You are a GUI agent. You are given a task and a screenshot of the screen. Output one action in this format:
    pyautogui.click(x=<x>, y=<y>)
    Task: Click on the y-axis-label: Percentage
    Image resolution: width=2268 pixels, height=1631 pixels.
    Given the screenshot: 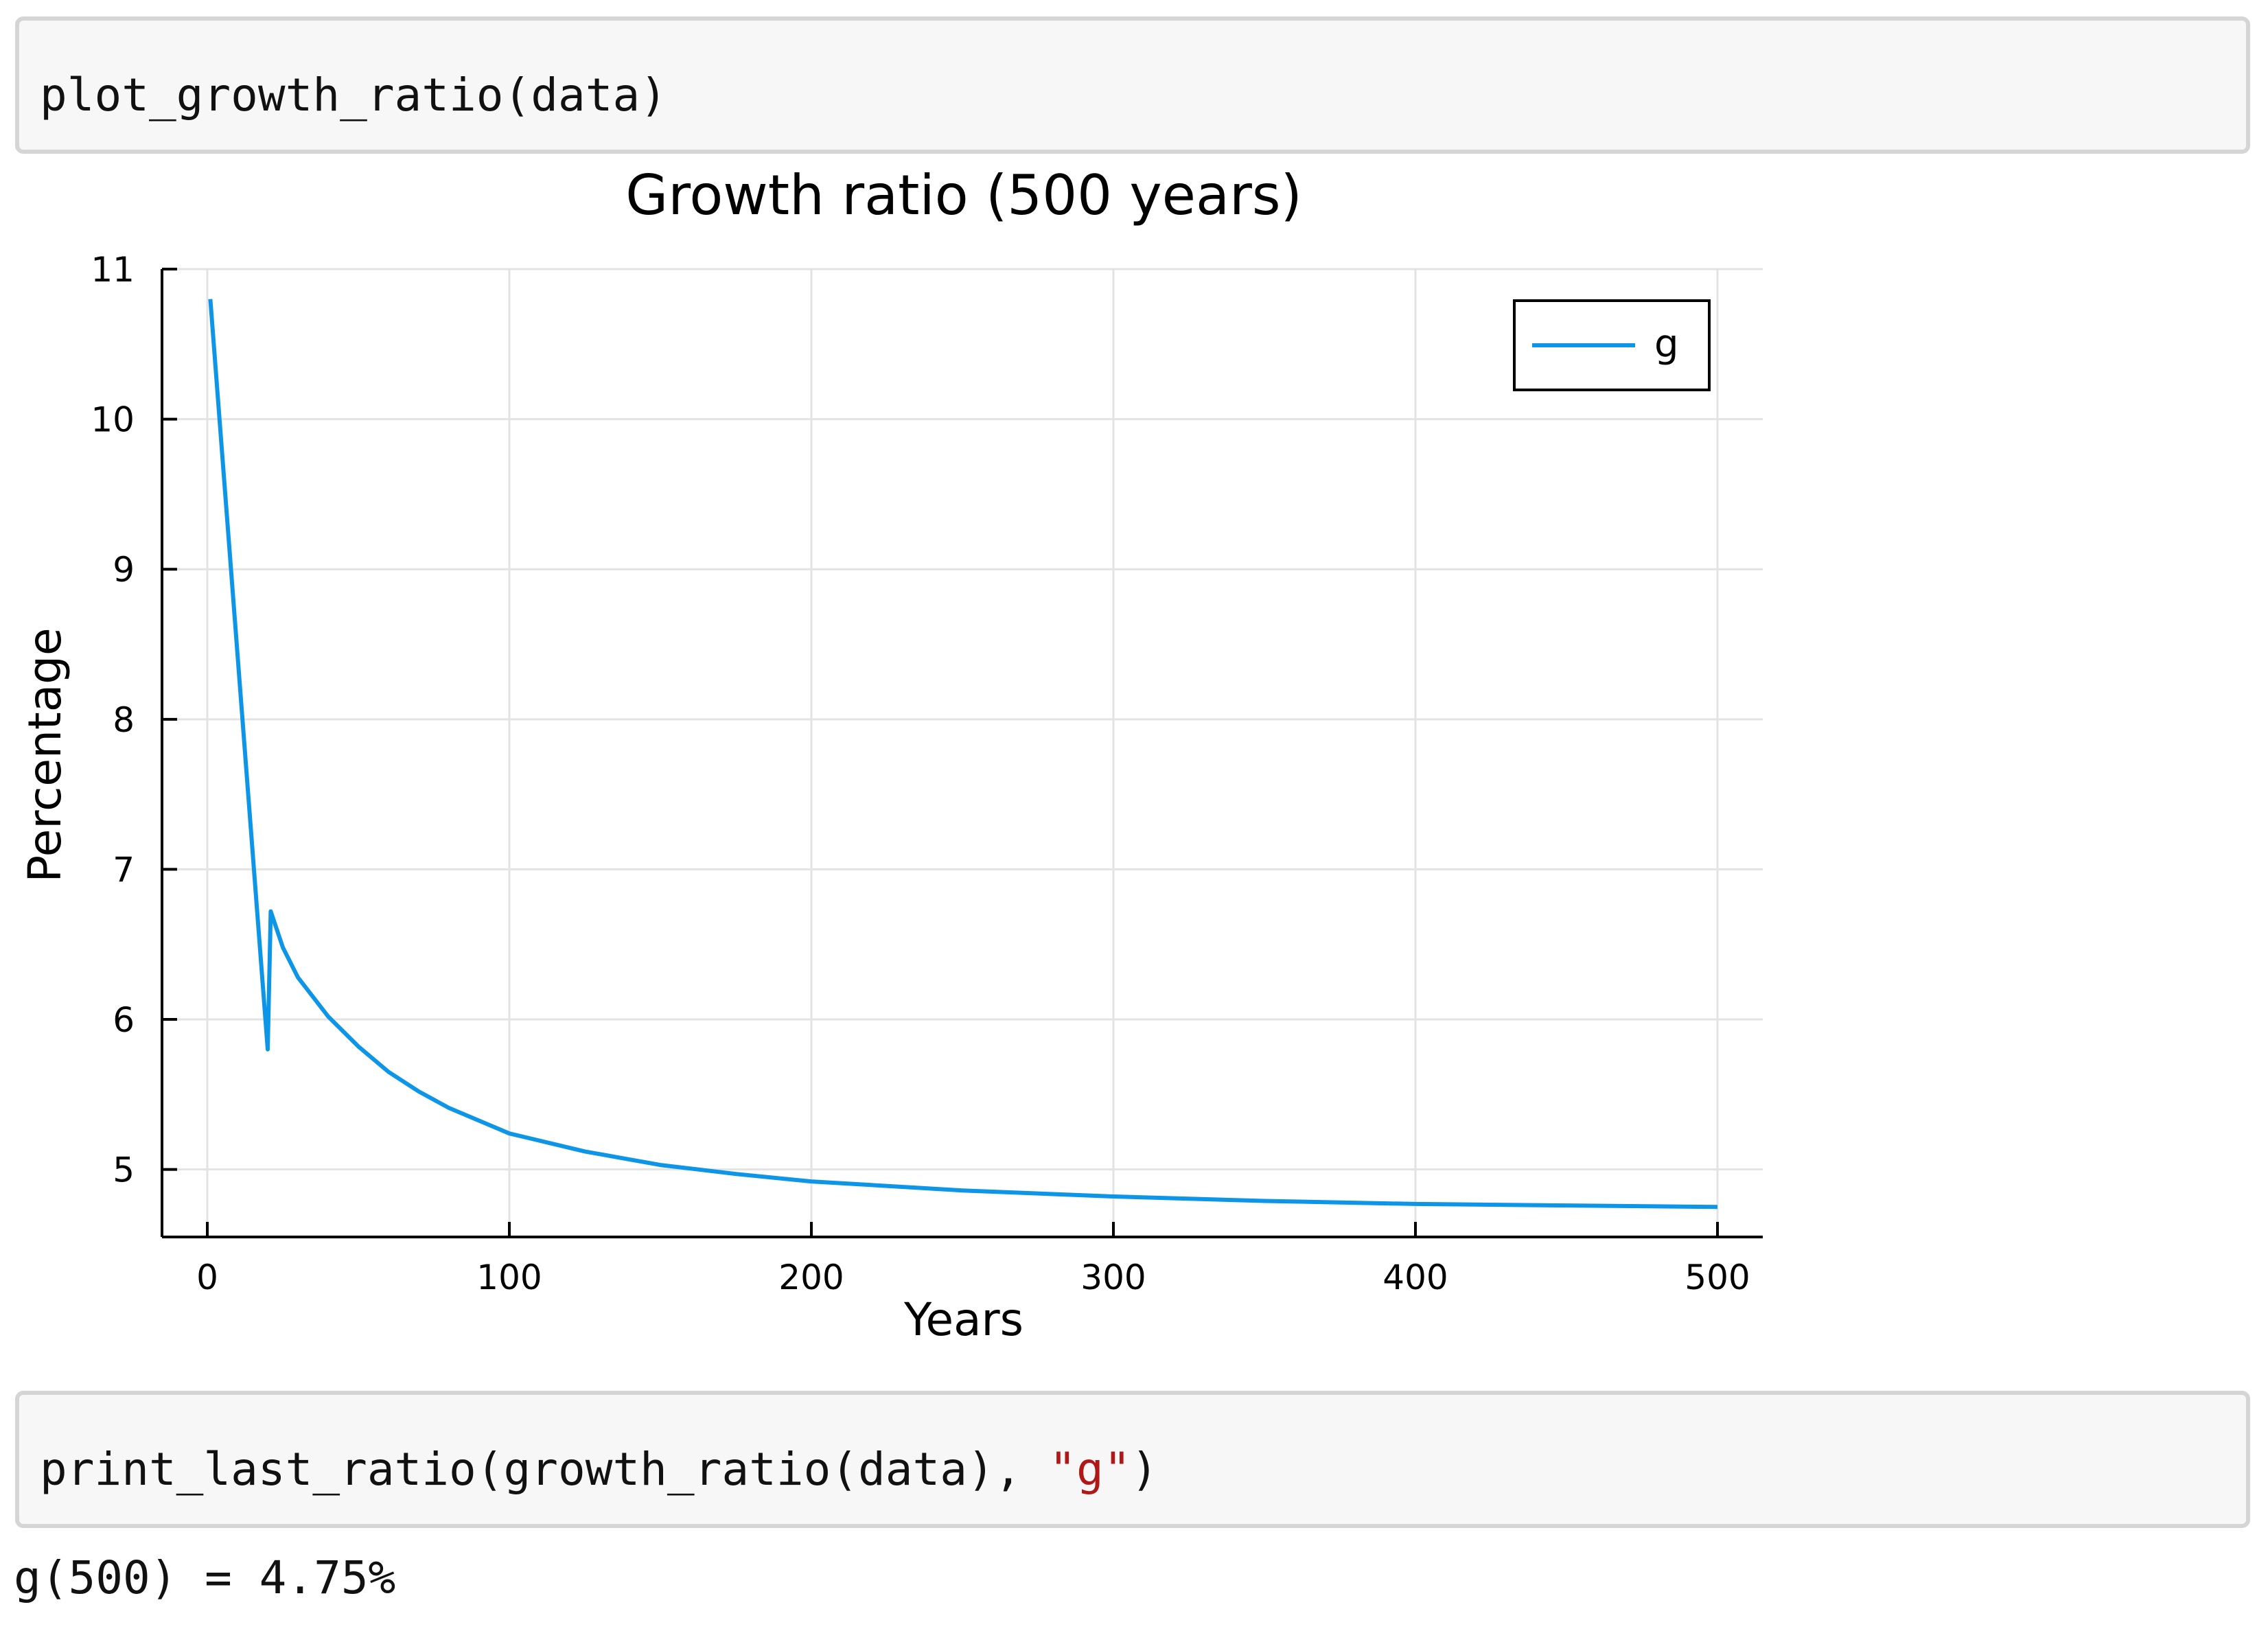 What is the action you would take?
    pyautogui.click(x=45, y=754)
    